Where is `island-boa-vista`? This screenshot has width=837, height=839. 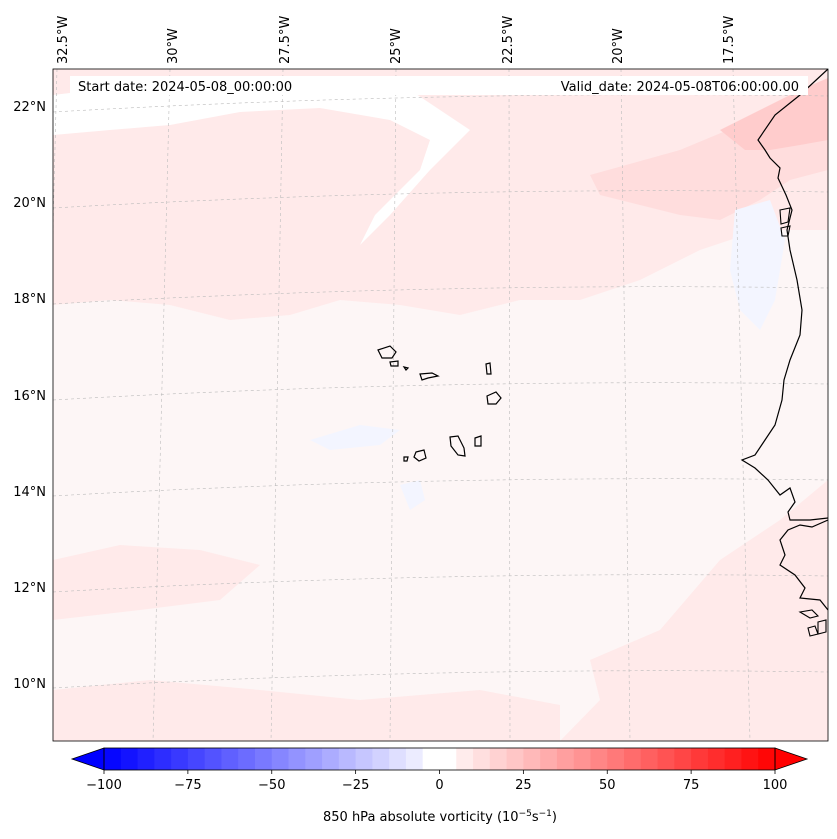 island-boa-vista is located at coordinates (494, 398).